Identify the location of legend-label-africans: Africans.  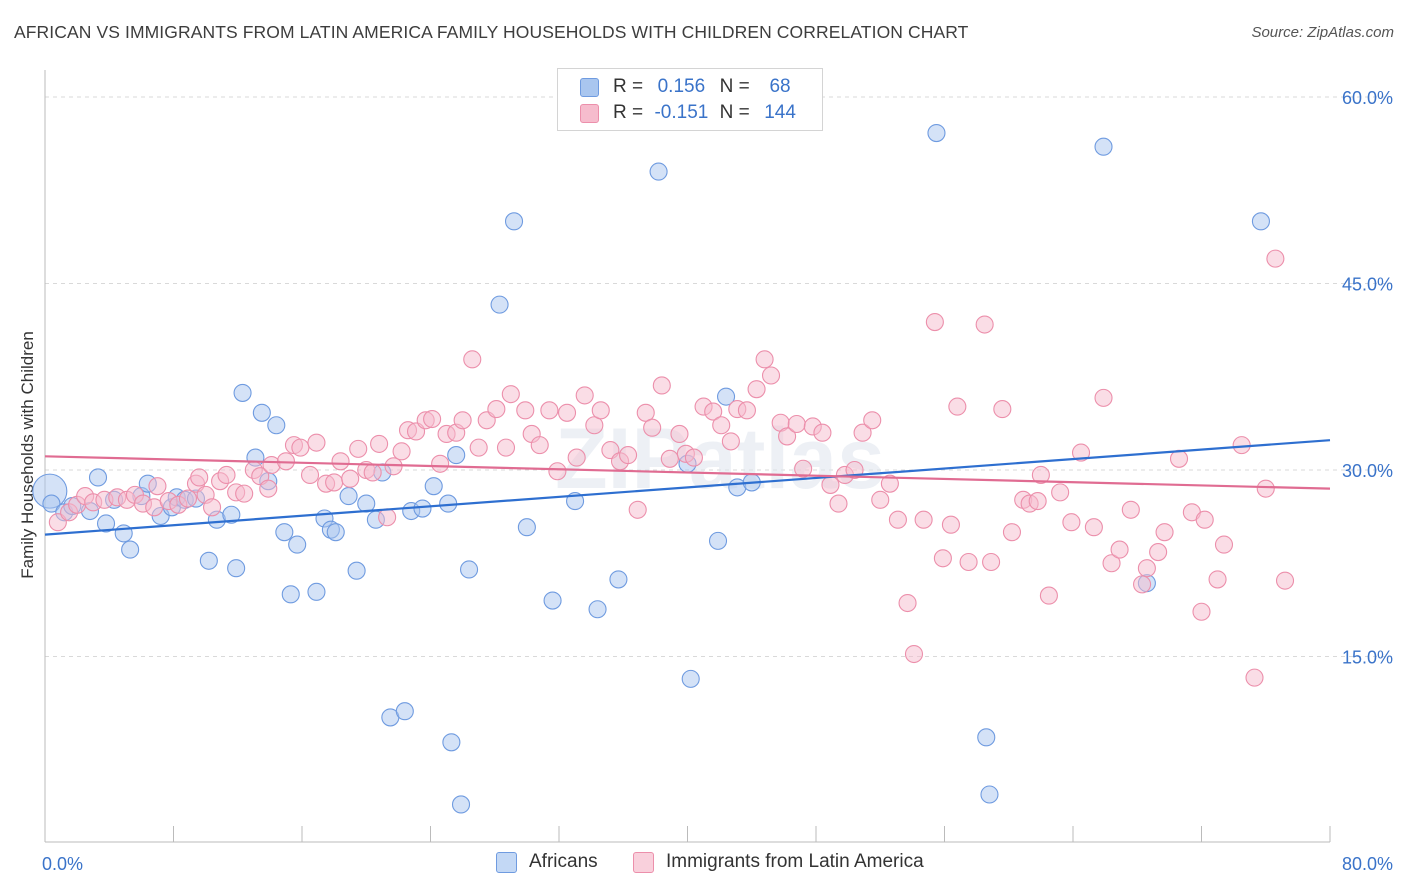
(563, 861).